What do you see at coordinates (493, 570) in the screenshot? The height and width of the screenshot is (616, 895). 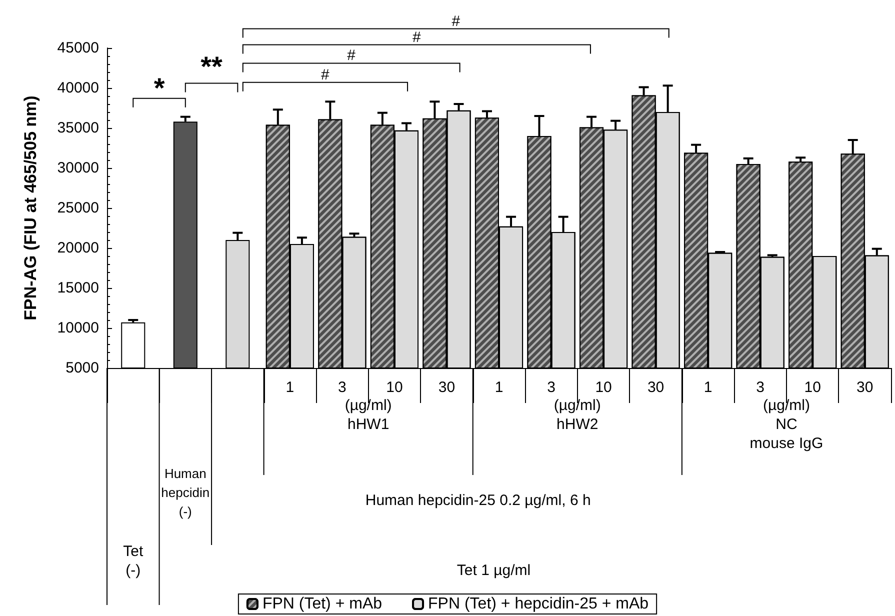 I see `text: Tet 1 µg/ml` at bounding box center [493, 570].